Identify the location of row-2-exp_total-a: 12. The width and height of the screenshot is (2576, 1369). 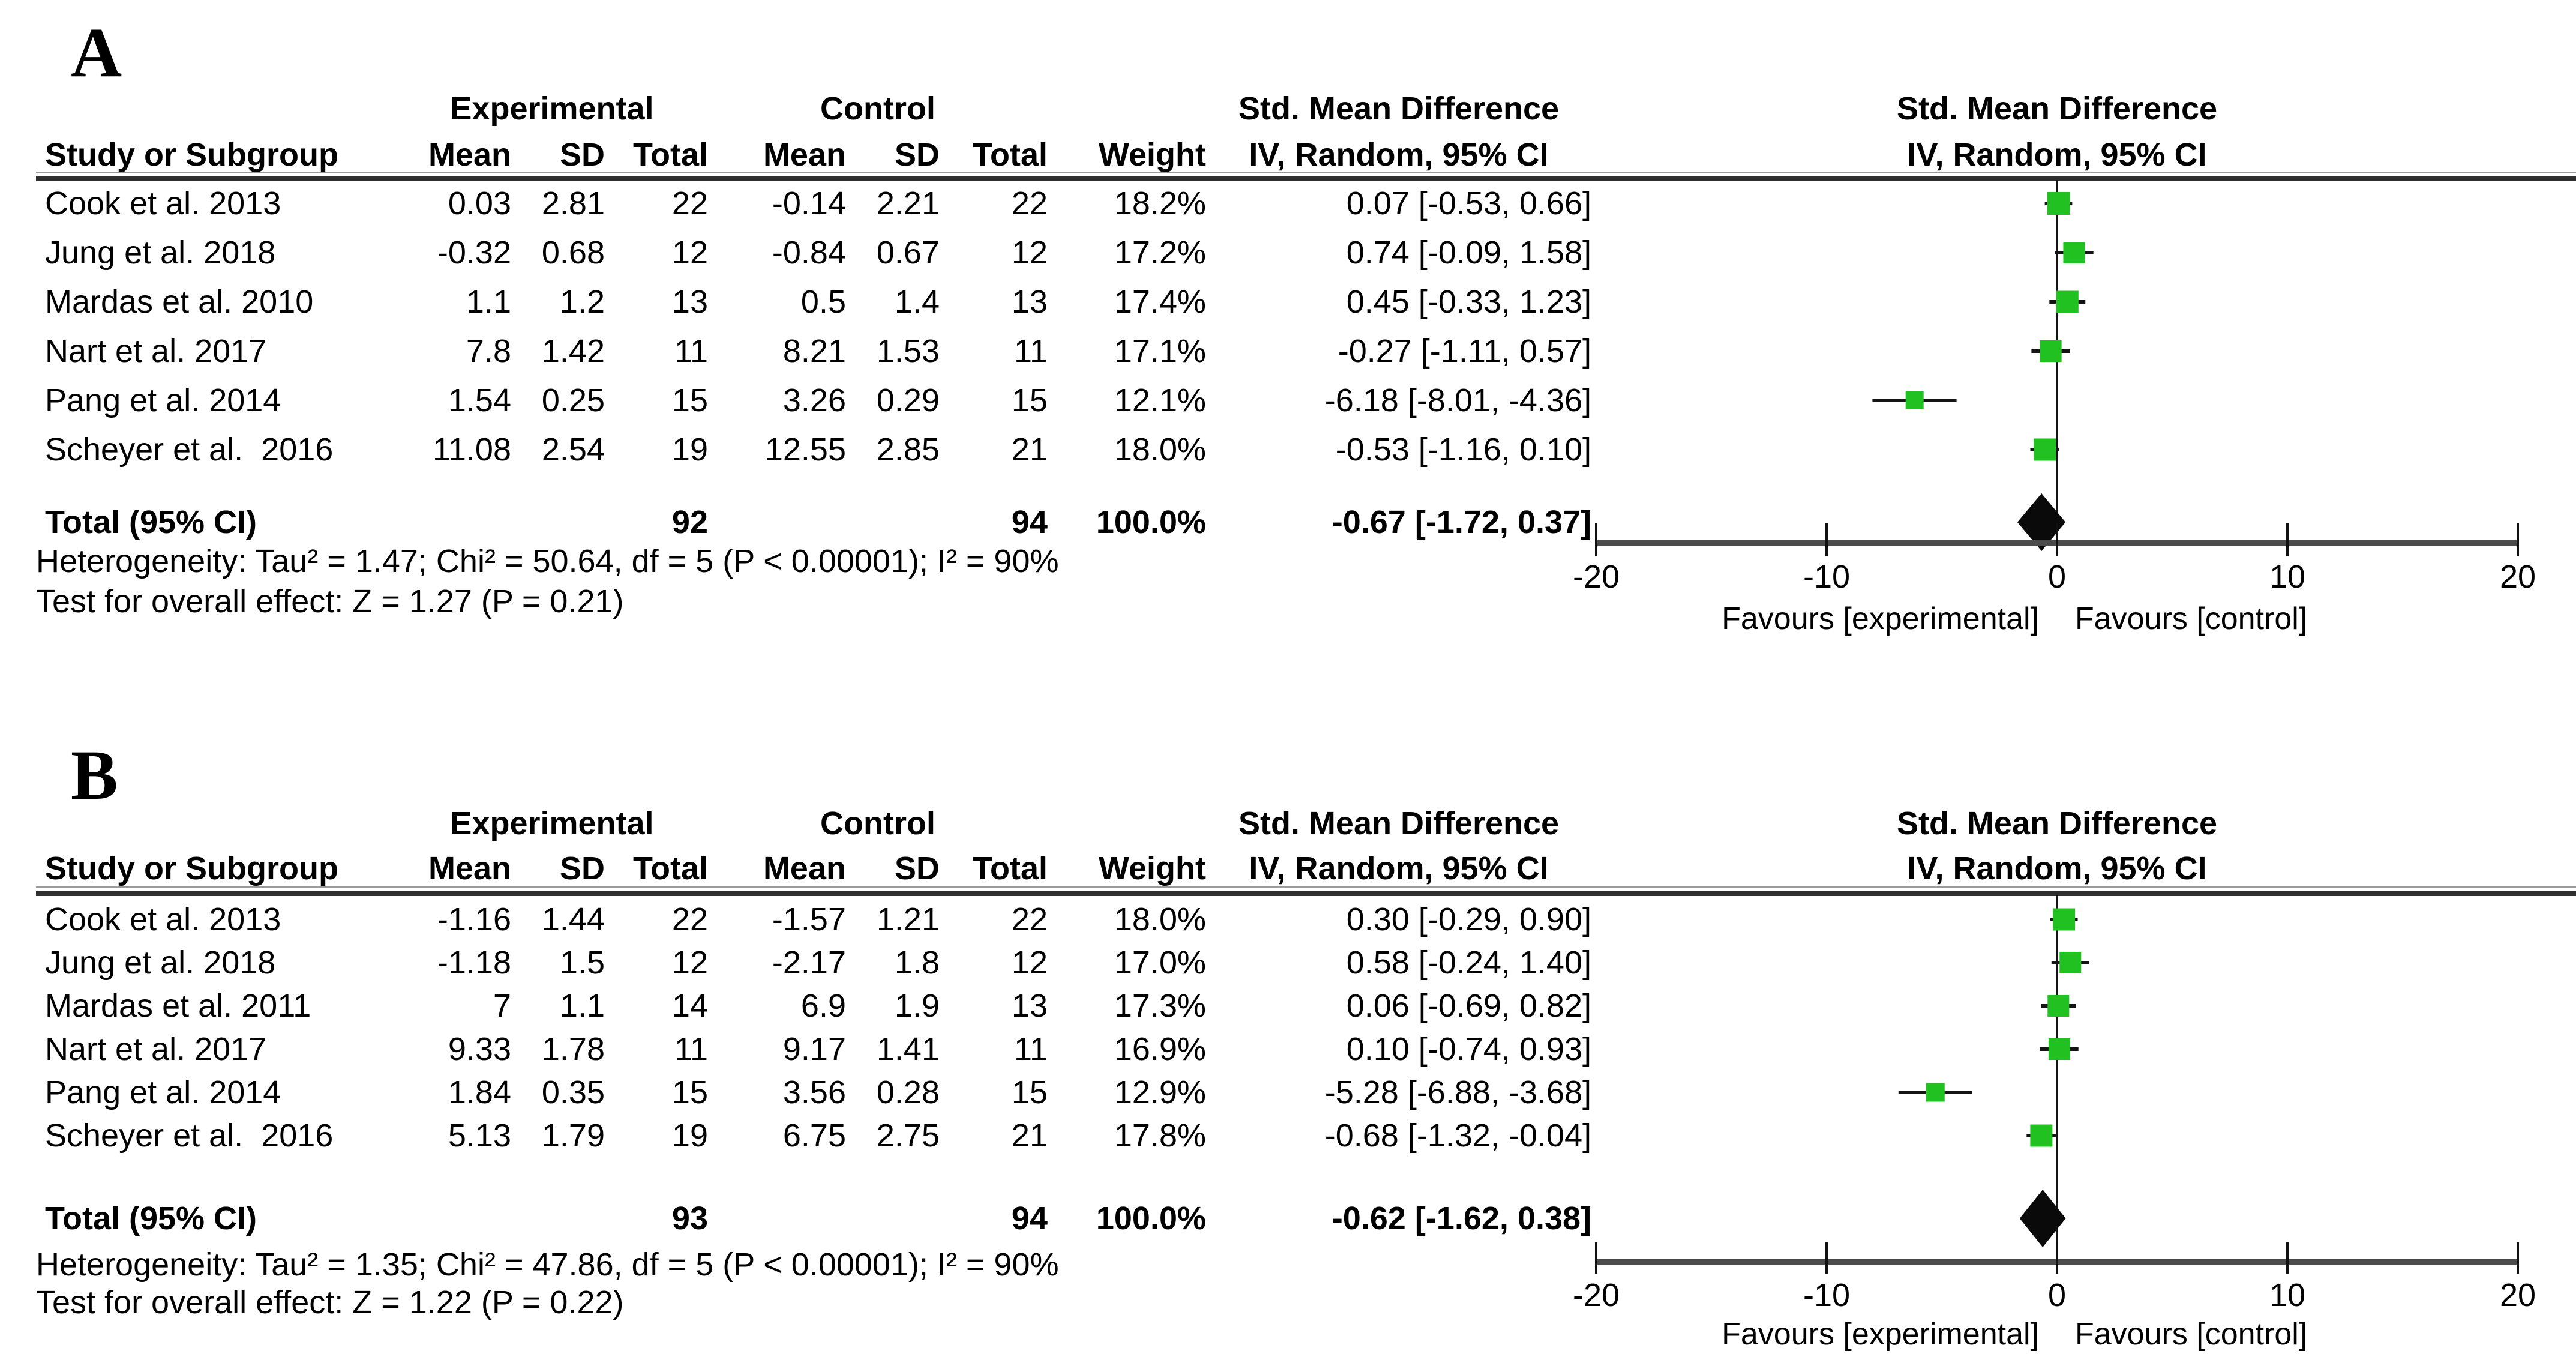
(689, 253).